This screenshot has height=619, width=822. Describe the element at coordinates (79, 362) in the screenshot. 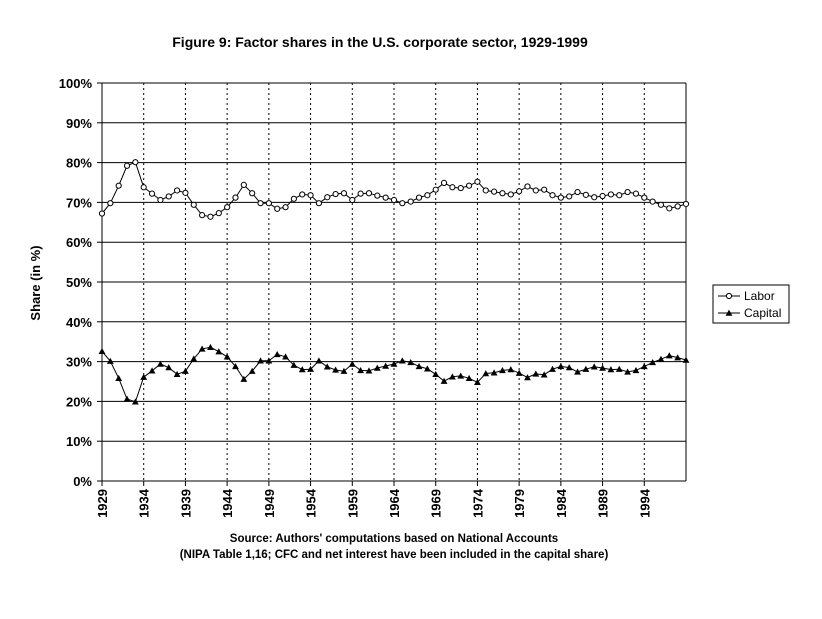

I see `y-tick-label: 30%` at that location.